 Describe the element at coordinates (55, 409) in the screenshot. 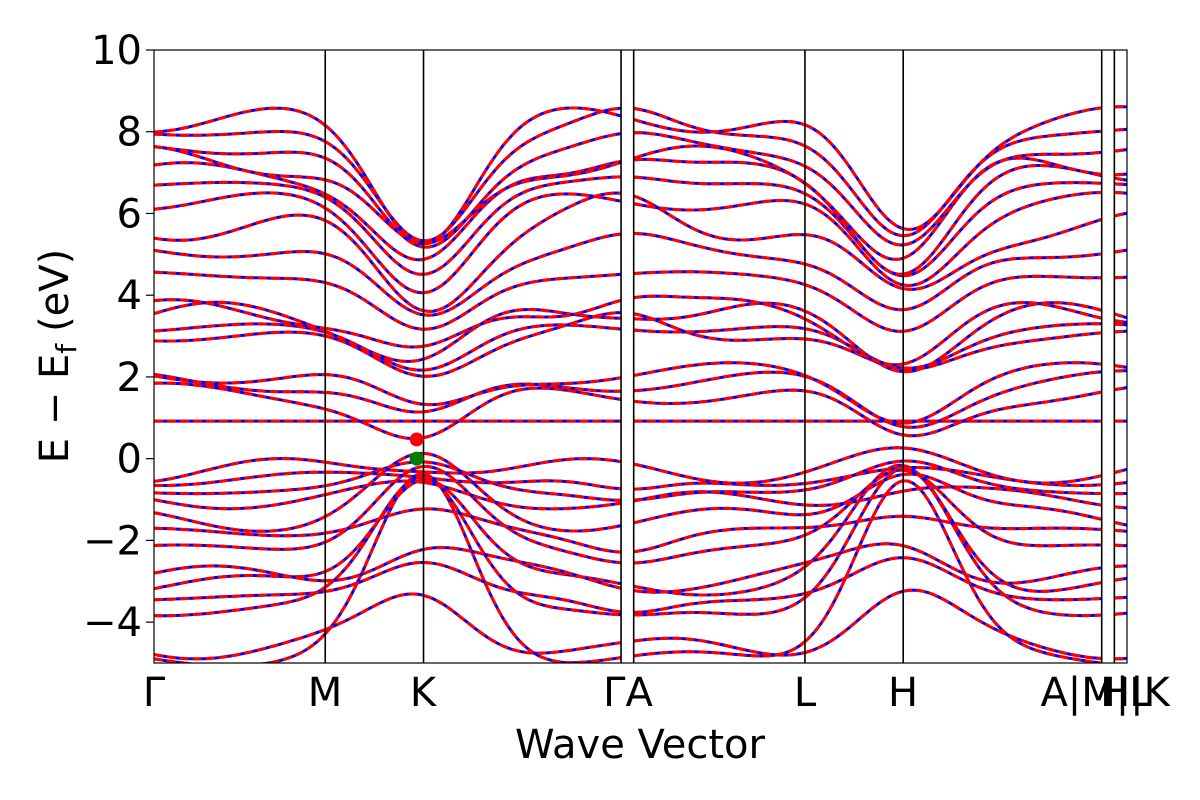

I see `y-axis-title-main: E − E` at that location.